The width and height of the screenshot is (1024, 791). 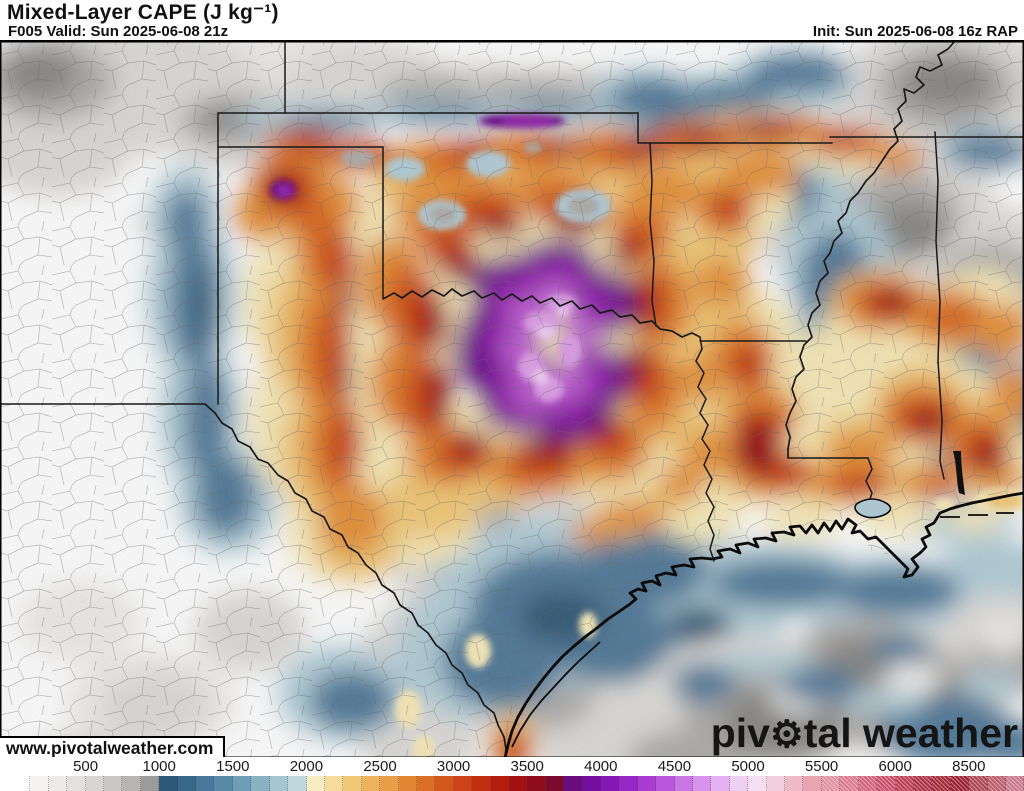 I want to click on colorbar, so click(x=512, y=783).